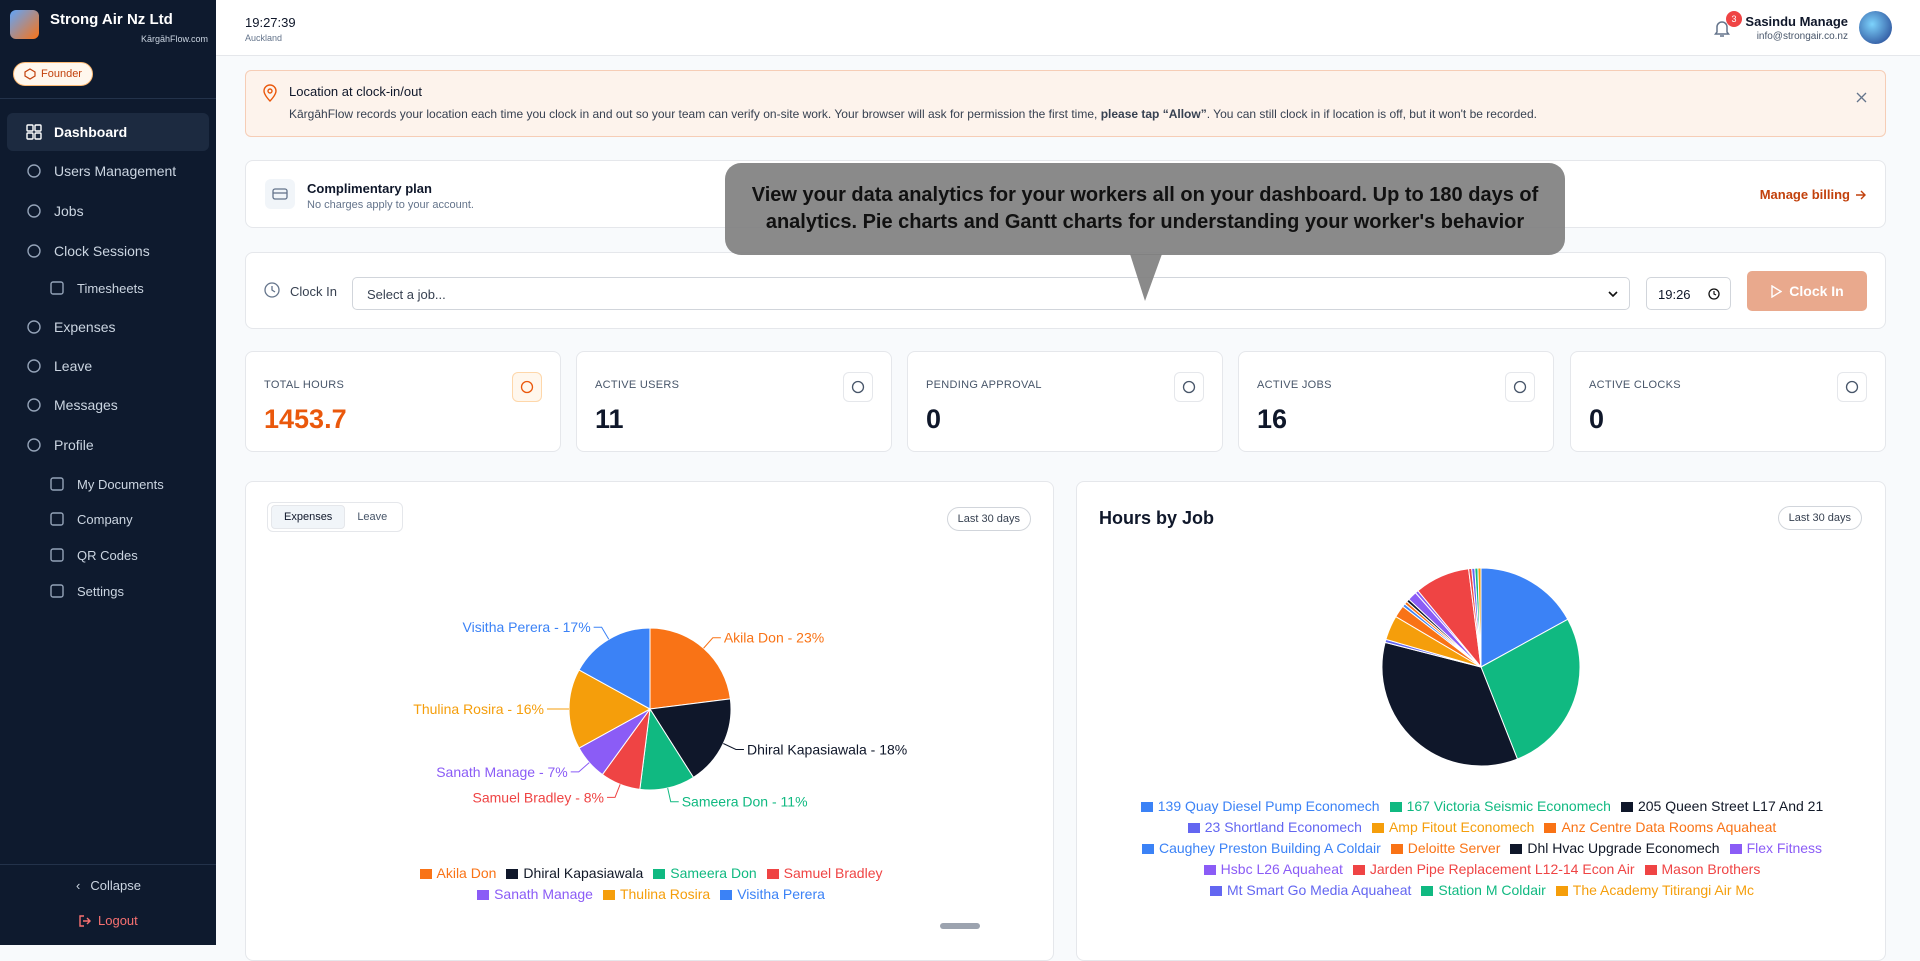 The height and width of the screenshot is (961, 1920). Describe the element at coordinates (174, 39) in the screenshot. I see `company-domain: KārgāhFlow.com` at that location.